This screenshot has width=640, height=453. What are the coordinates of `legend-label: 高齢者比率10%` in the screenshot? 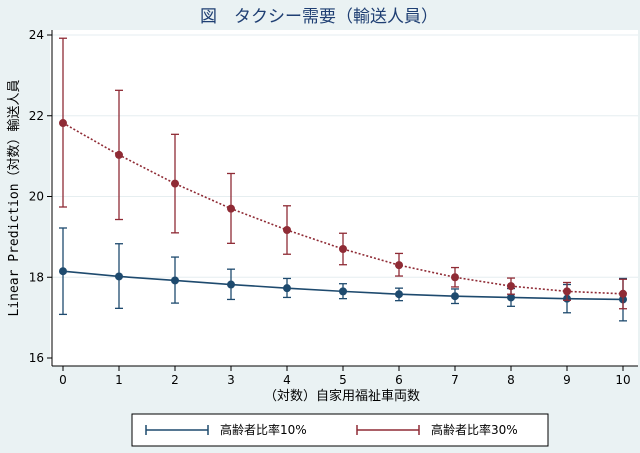 It's located at (263, 429).